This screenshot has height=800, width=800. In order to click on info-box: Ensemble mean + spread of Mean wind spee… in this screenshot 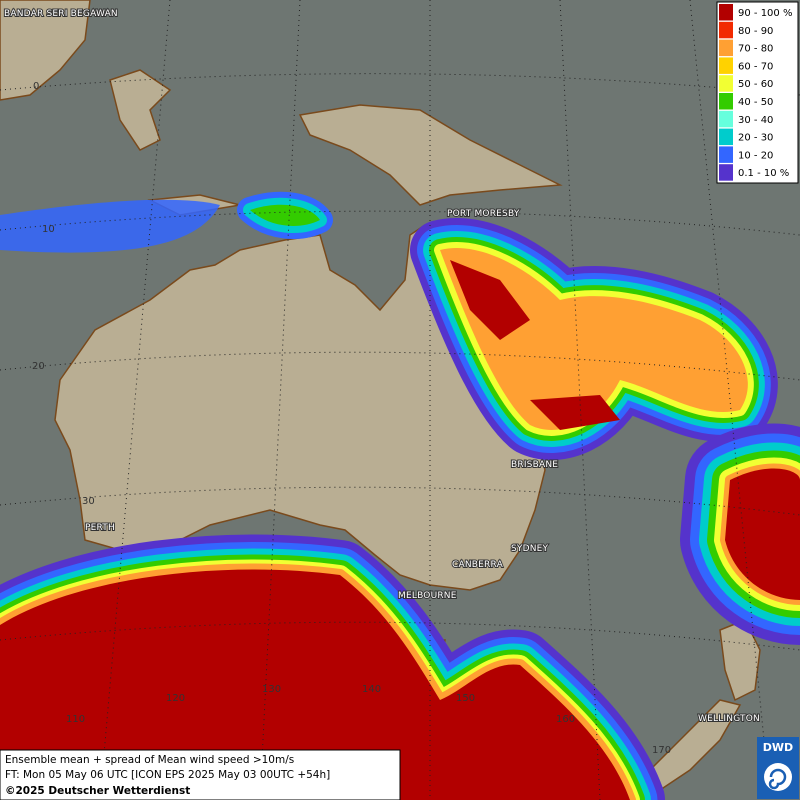, I will do `click(200, 774)`.